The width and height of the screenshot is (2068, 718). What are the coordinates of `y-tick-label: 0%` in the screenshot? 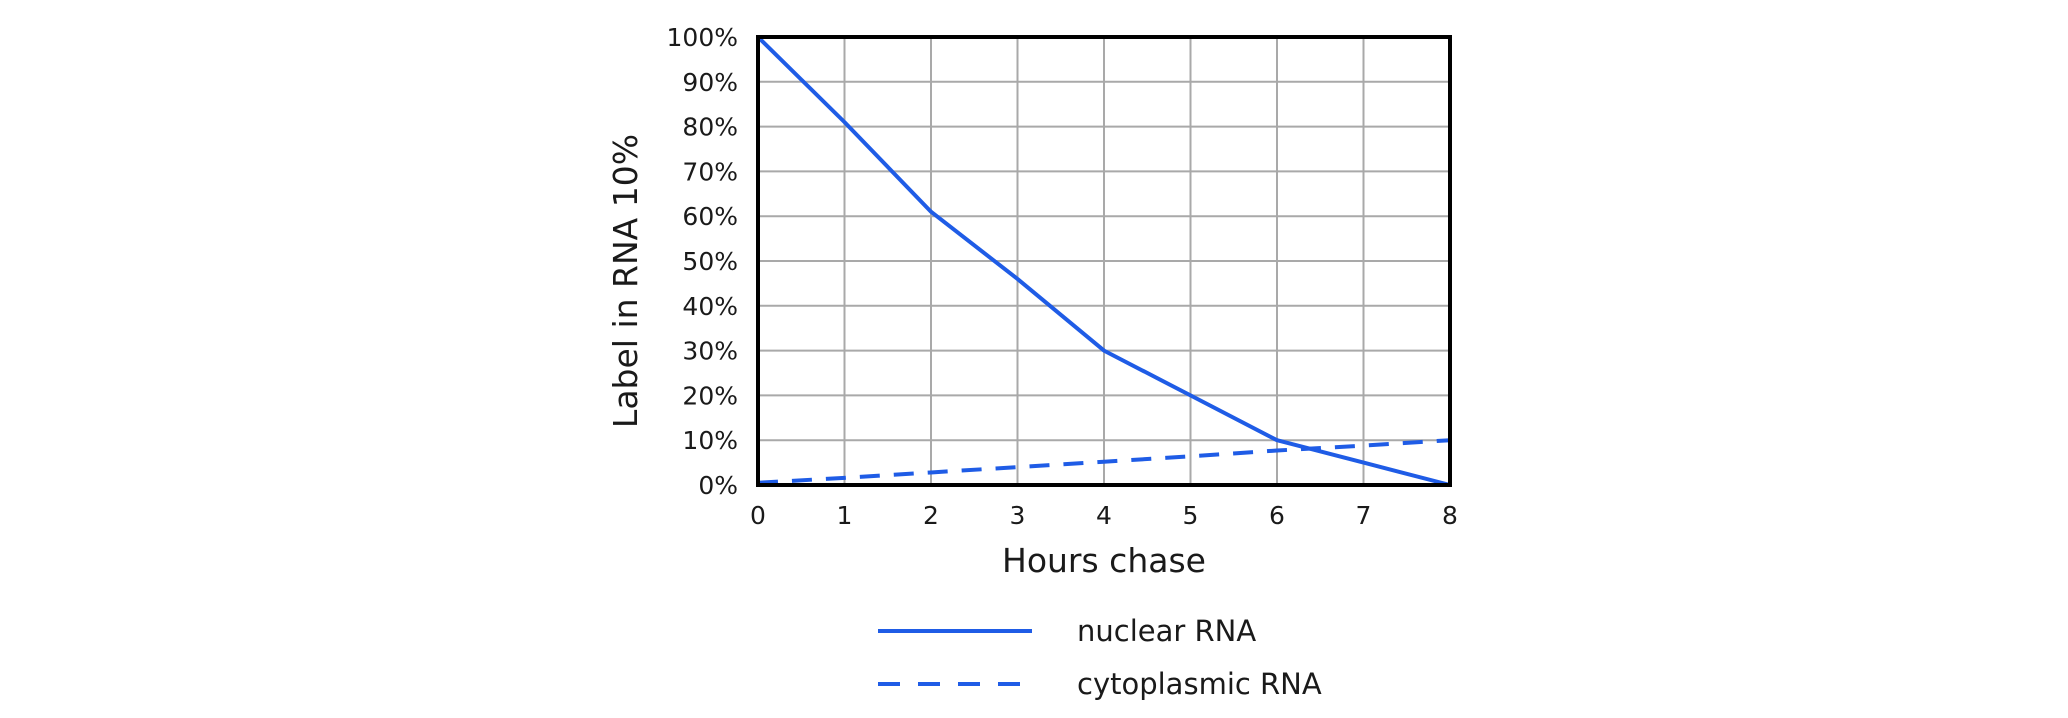 It's located at (718, 485).